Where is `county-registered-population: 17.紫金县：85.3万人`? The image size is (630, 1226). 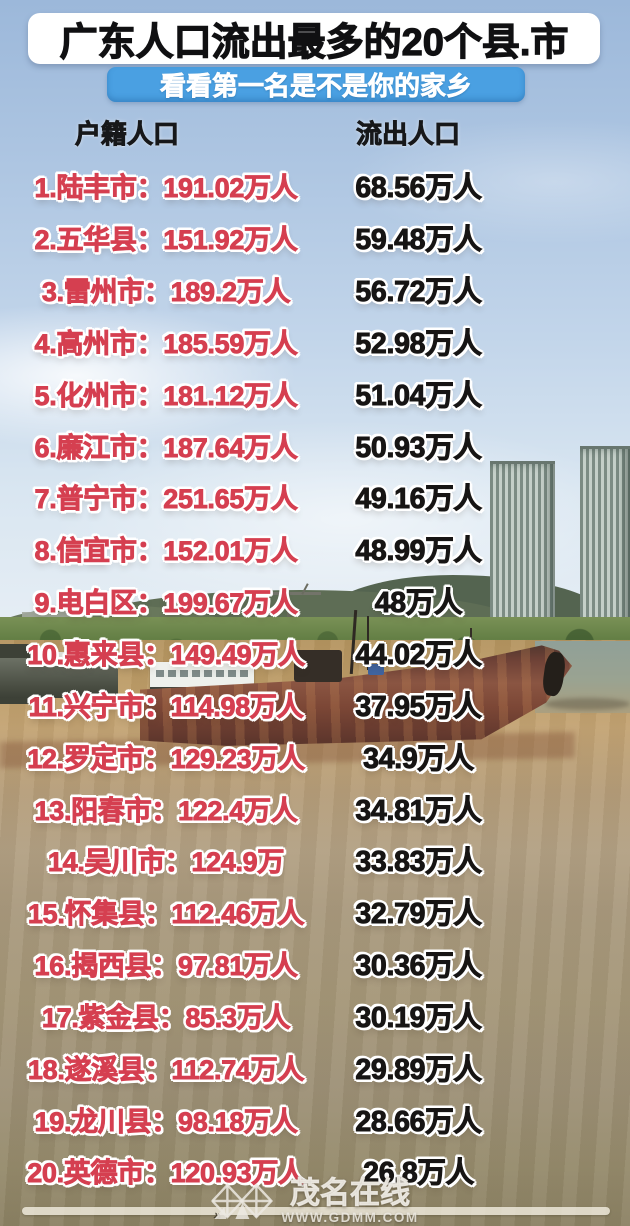
county-registered-population: 17.紫金县：85.3万人 is located at coordinates (166, 1017).